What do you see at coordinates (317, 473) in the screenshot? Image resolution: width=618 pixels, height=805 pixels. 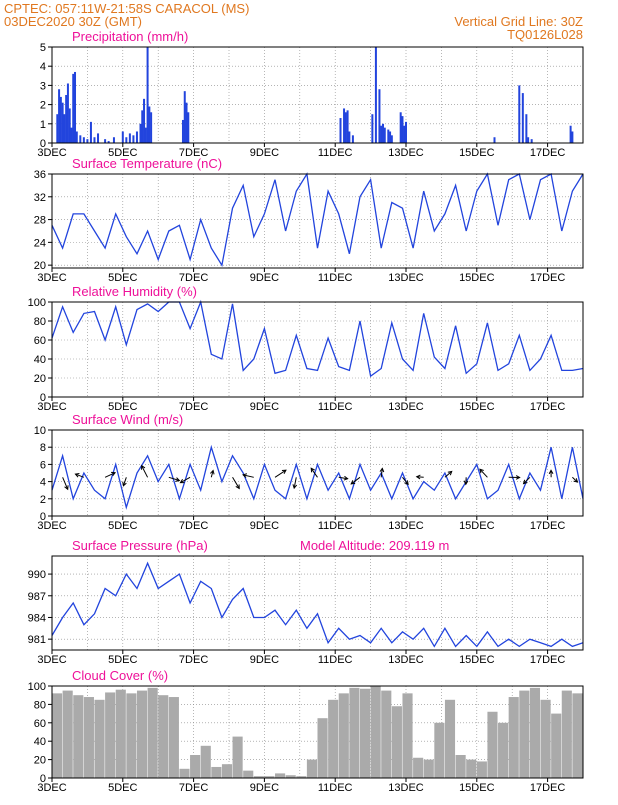 I see `wind-frame` at bounding box center [317, 473].